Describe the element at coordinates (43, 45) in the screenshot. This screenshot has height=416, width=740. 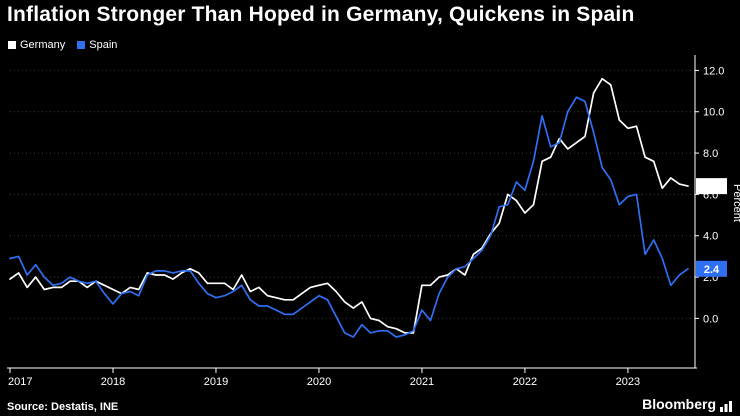
I see `legend-label-germany: Germany` at that location.